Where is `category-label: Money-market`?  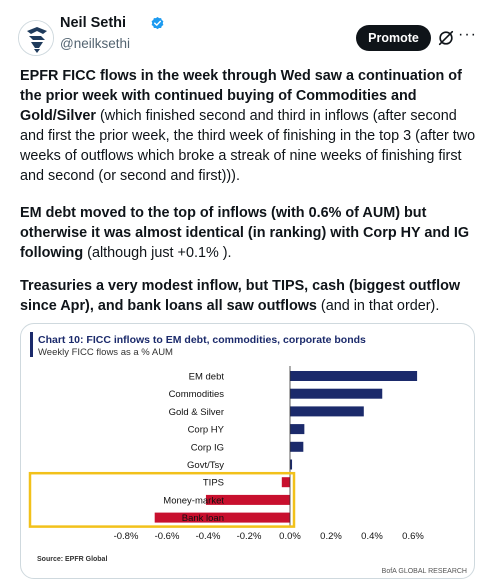 category-label: Money-market is located at coordinates (193, 500).